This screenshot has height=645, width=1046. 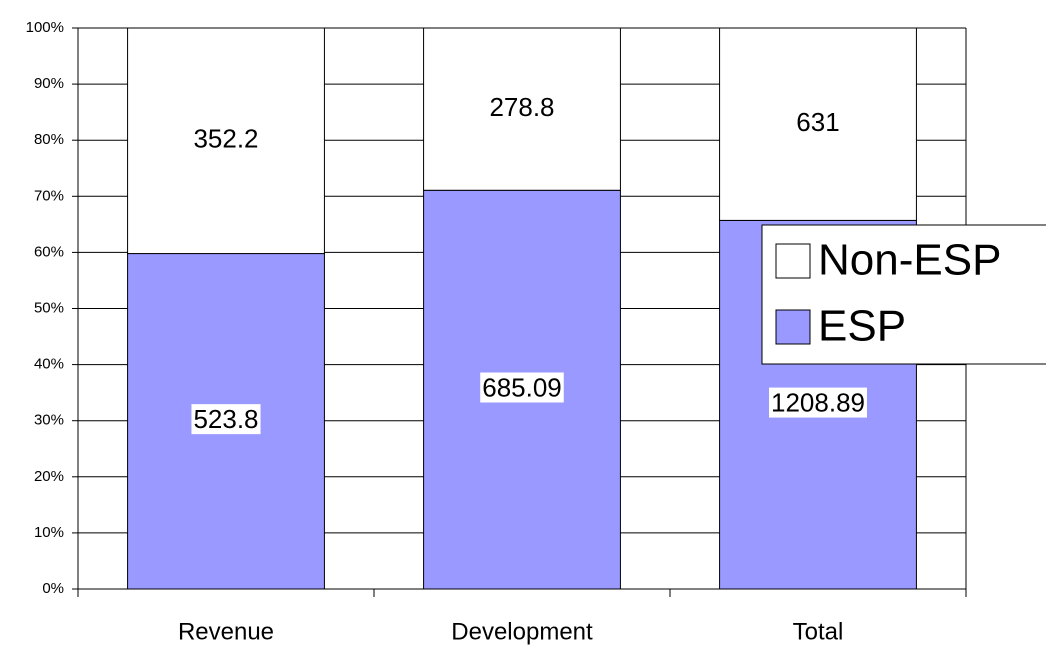 I want to click on y-tick-label: 70%, so click(x=49, y=195).